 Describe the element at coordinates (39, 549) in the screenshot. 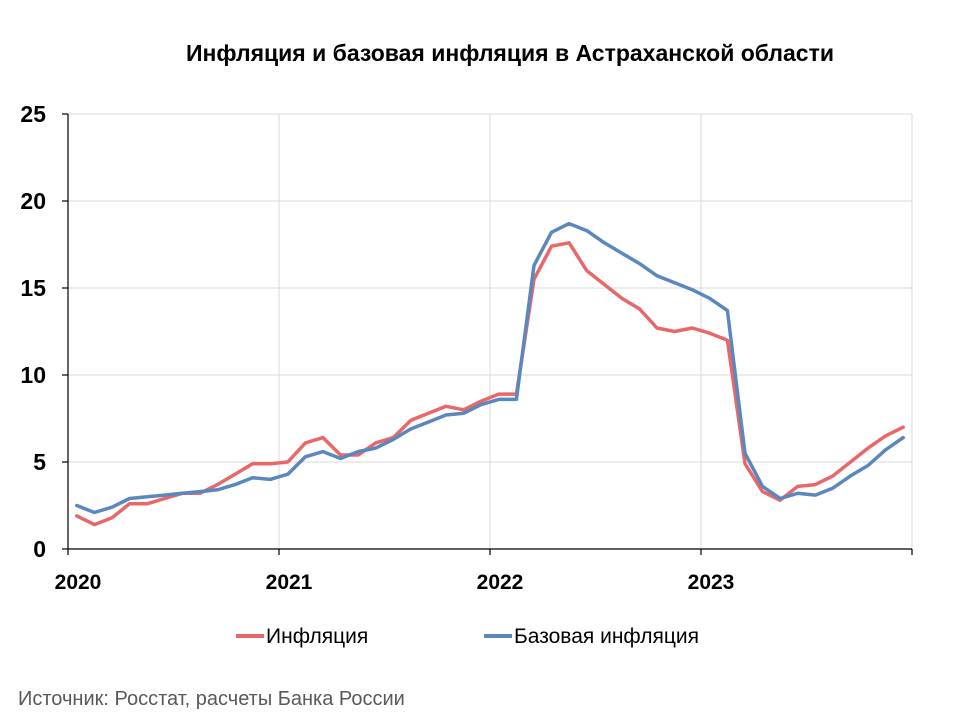

I see `y-tick-label: 0` at that location.